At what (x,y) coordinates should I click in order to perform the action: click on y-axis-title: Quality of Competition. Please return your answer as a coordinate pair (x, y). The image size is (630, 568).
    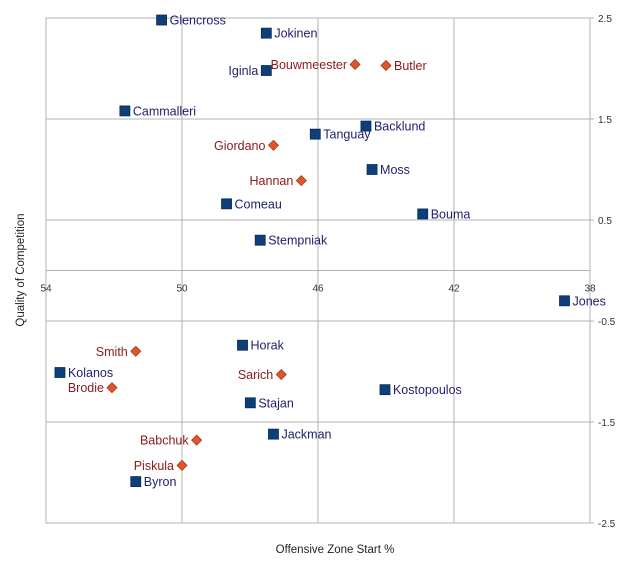
    Looking at the image, I should click on (21, 269).